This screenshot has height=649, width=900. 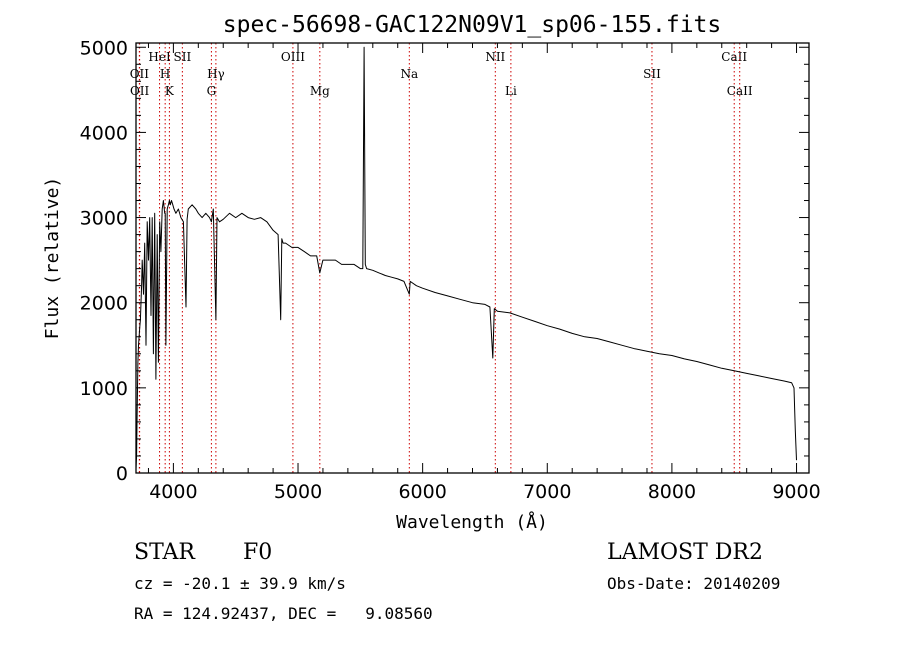 I want to click on line-label-14: CaII, so click(x=734, y=57).